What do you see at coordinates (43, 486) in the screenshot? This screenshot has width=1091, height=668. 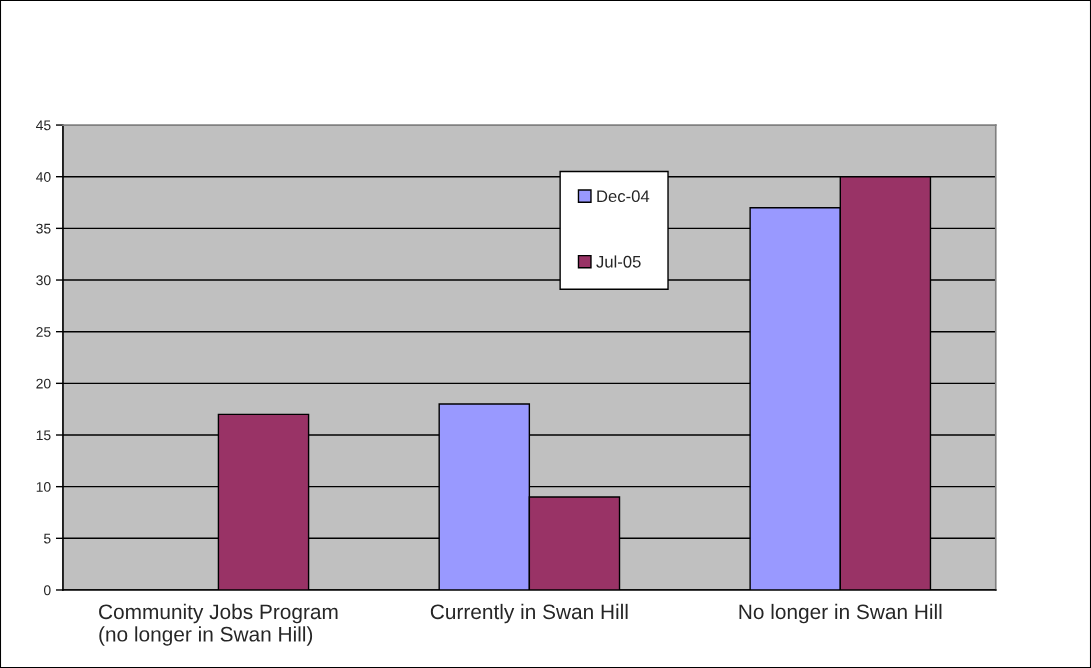 I see `y-tick-label: 10` at bounding box center [43, 486].